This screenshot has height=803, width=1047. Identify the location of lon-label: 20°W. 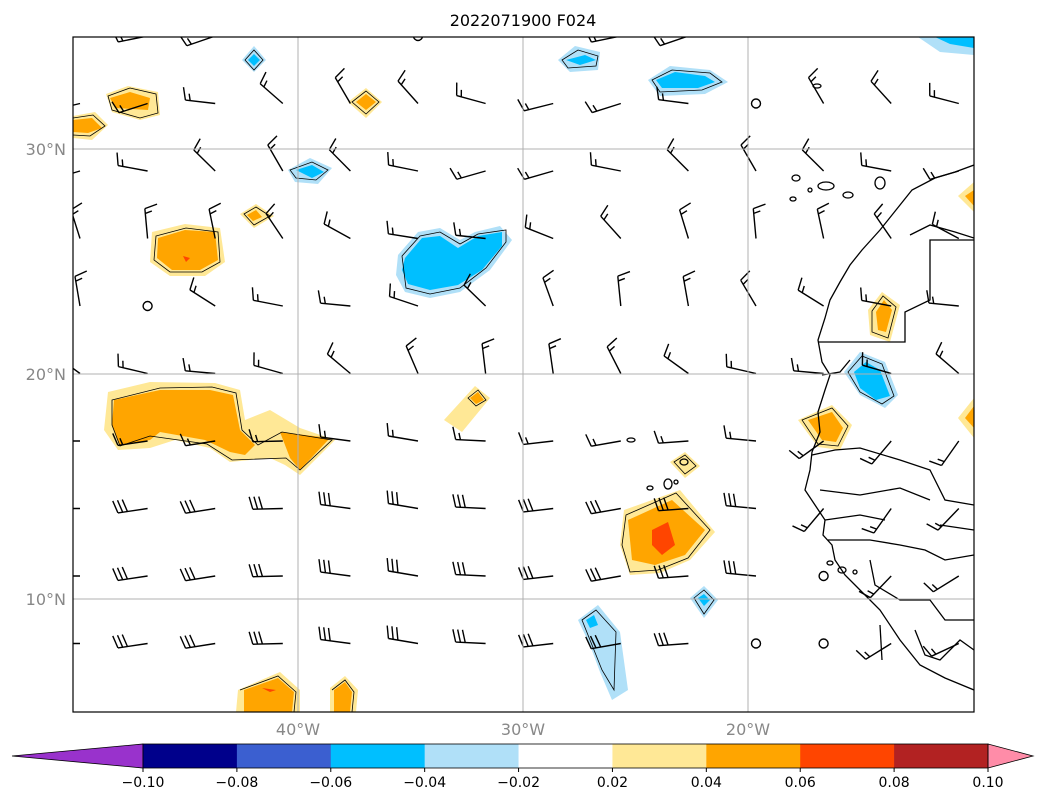
(748, 729).